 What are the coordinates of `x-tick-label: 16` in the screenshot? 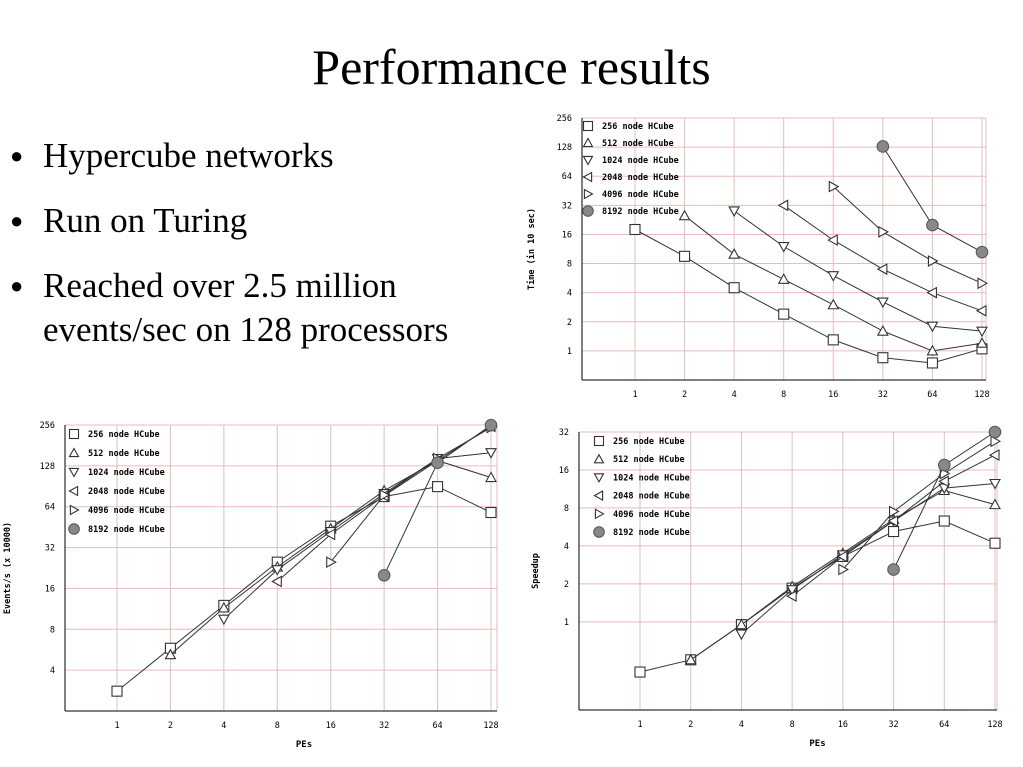 It's located at (843, 725).